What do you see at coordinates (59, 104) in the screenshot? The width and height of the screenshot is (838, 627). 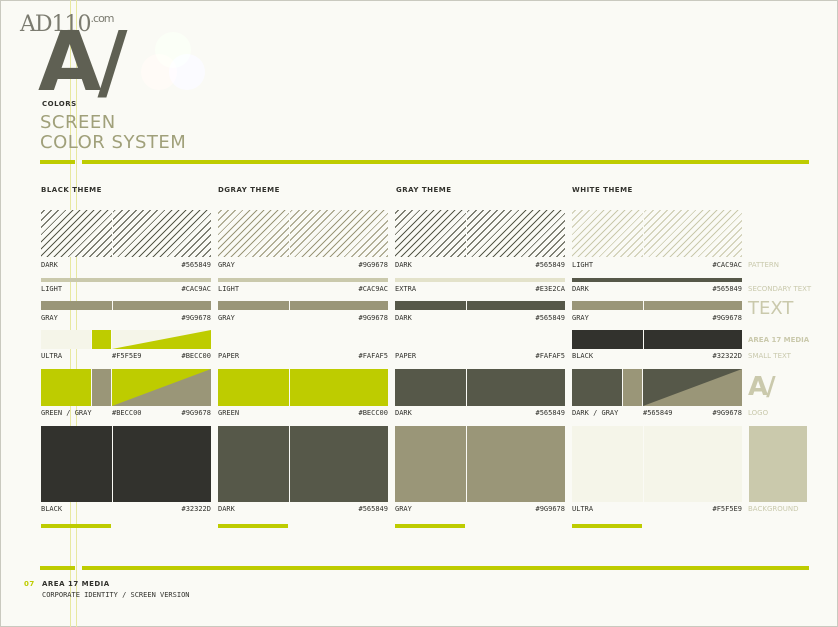 I see `colors-label: COLORS` at bounding box center [59, 104].